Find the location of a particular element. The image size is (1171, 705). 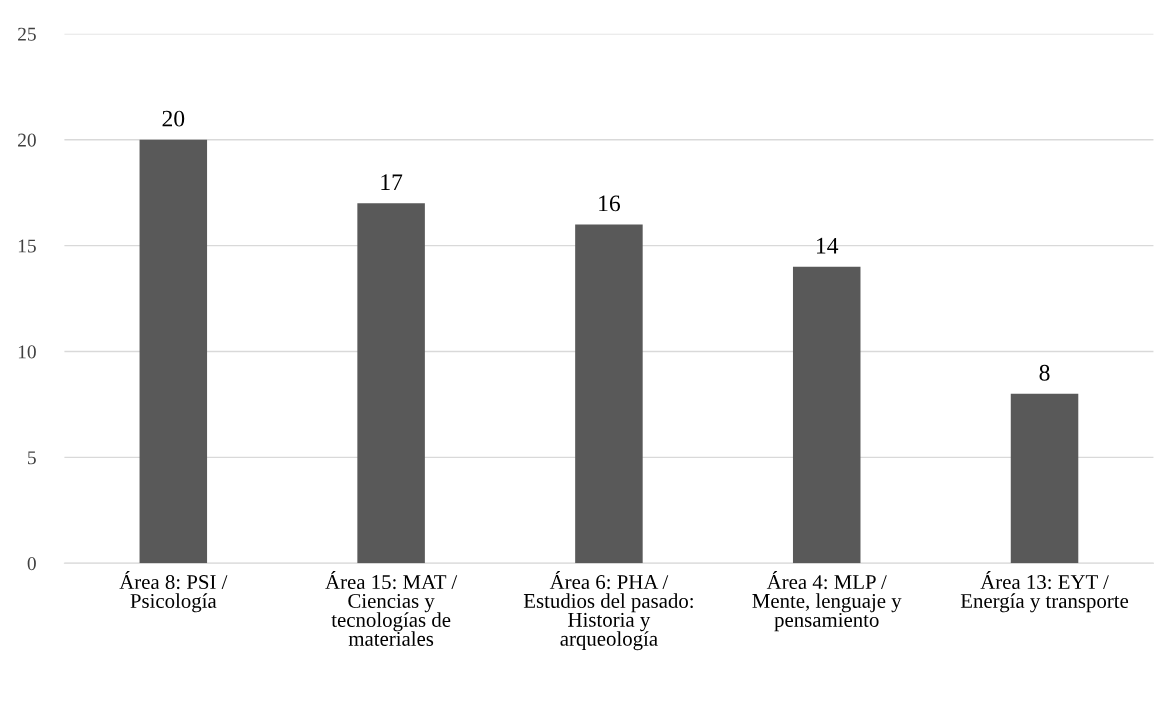

x-tick-label: Área 4: MLP / Mente, lenguaje y pensamiento is located at coordinates (827, 601).